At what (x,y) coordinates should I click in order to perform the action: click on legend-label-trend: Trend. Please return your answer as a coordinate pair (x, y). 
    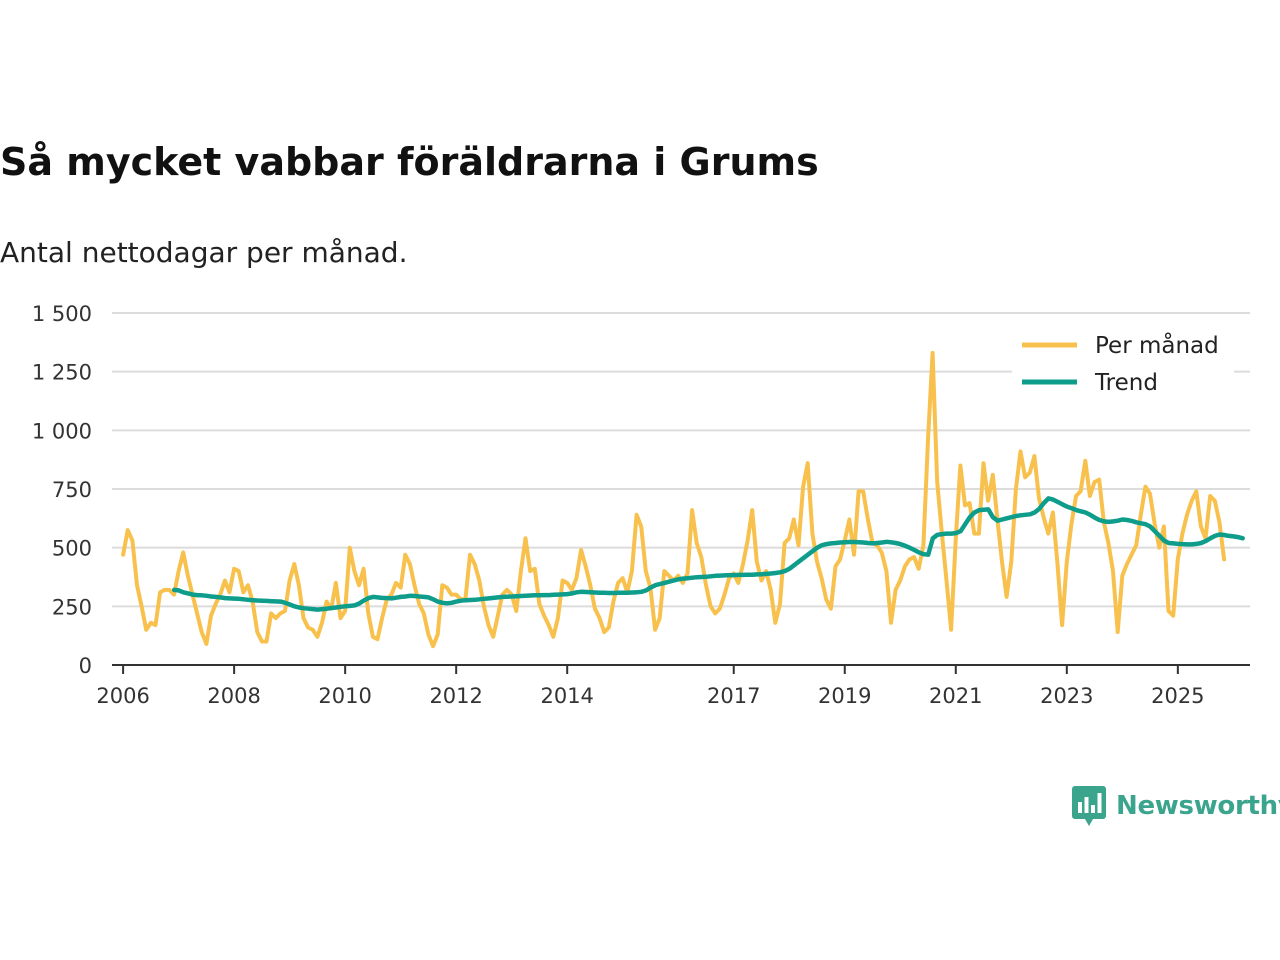
    Looking at the image, I should click on (1126, 383).